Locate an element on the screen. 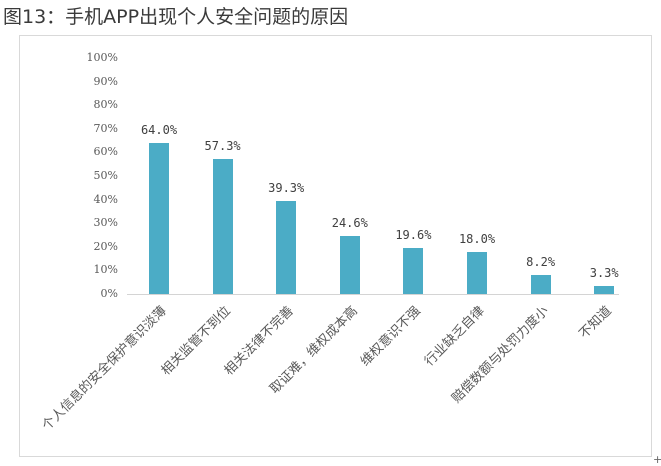 This screenshot has width=661, height=466. y-tick-label: 0% is located at coordinates (109, 293).